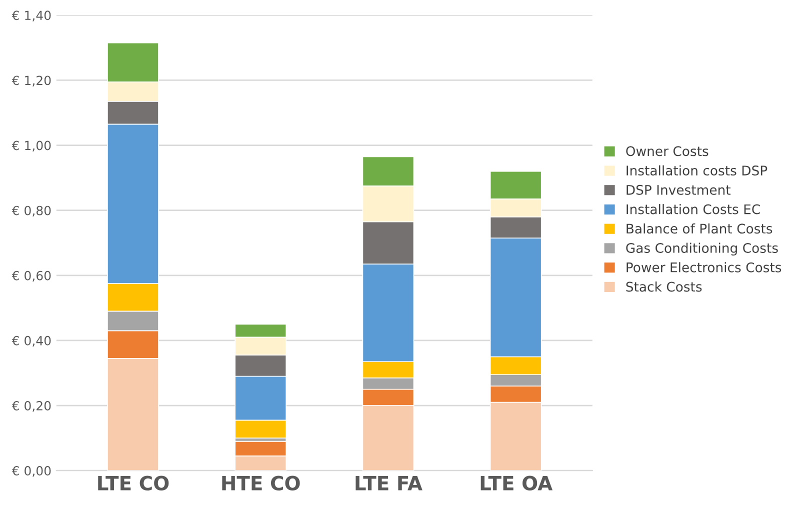 This screenshot has height=506, width=806. What do you see at coordinates (678, 189) in the screenshot?
I see `legend-label: DSP Investment` at bounding box center [678, 189].